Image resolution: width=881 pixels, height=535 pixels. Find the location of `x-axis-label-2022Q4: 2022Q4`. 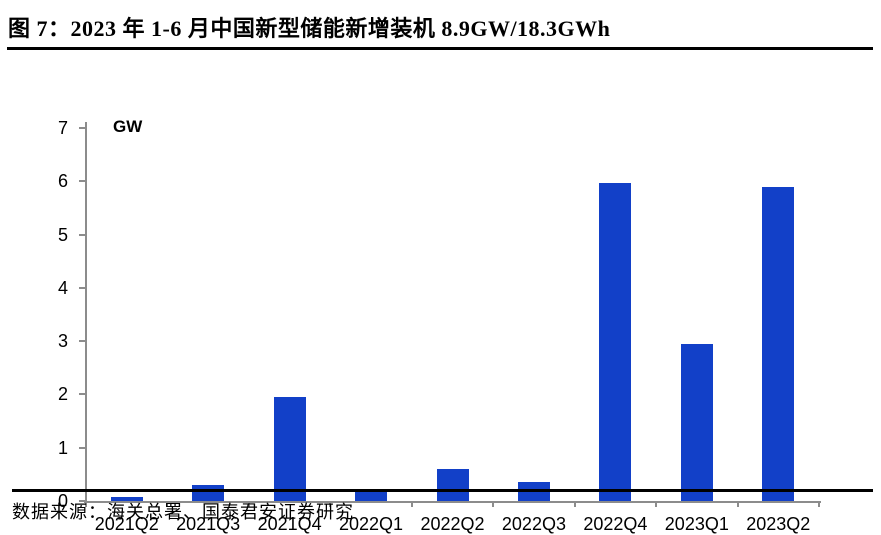

x-axis-label-2022Q4: 2022Q4 is located at coordinates (615, 524).